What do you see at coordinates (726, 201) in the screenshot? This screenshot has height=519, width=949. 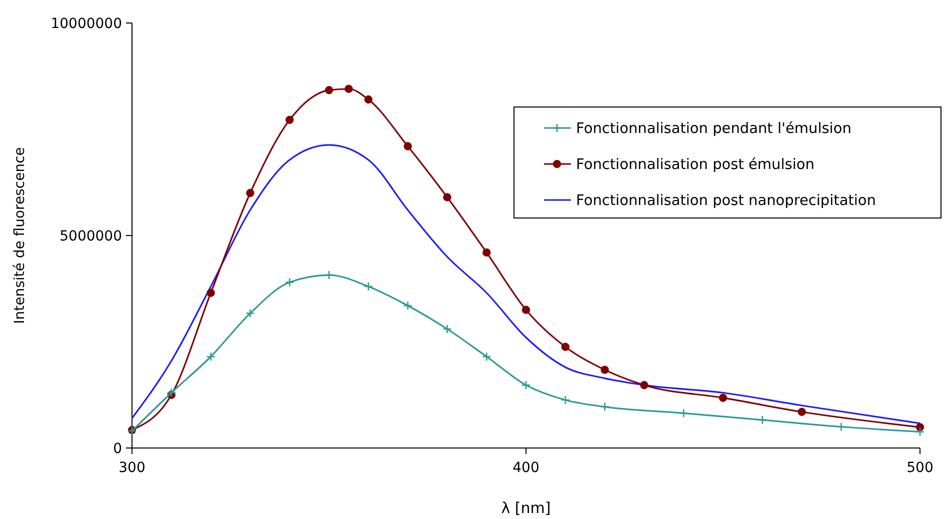 I see `legend-label: Fonctionnalisation post nanoprecipitation` at bounding box center [726, 201].